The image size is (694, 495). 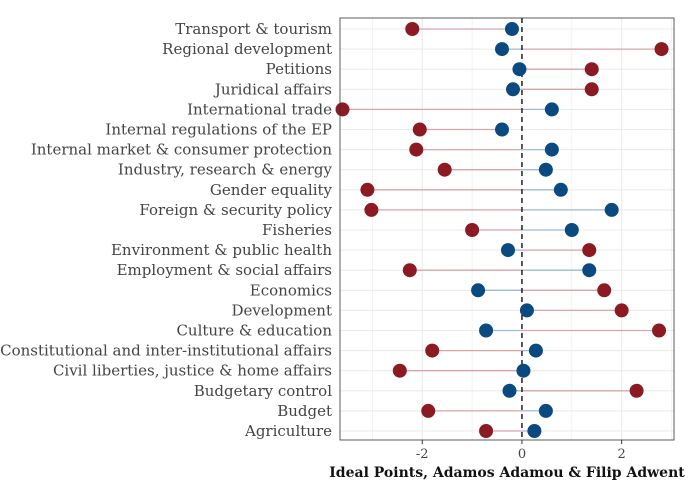 I want to click on category-label: Development, so click(x=282, y=310).